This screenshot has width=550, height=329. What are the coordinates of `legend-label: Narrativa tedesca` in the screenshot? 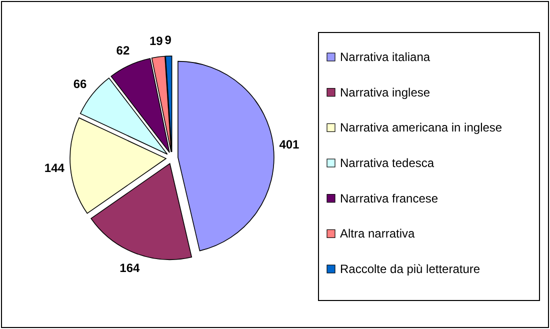 It's located at (387, 163).